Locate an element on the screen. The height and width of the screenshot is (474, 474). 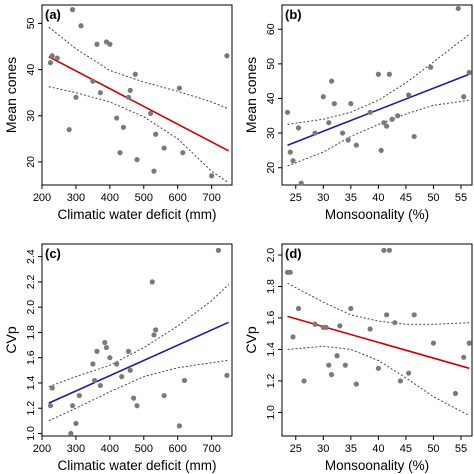
y-tick-label: 30 is located at coordinates (31, 116).